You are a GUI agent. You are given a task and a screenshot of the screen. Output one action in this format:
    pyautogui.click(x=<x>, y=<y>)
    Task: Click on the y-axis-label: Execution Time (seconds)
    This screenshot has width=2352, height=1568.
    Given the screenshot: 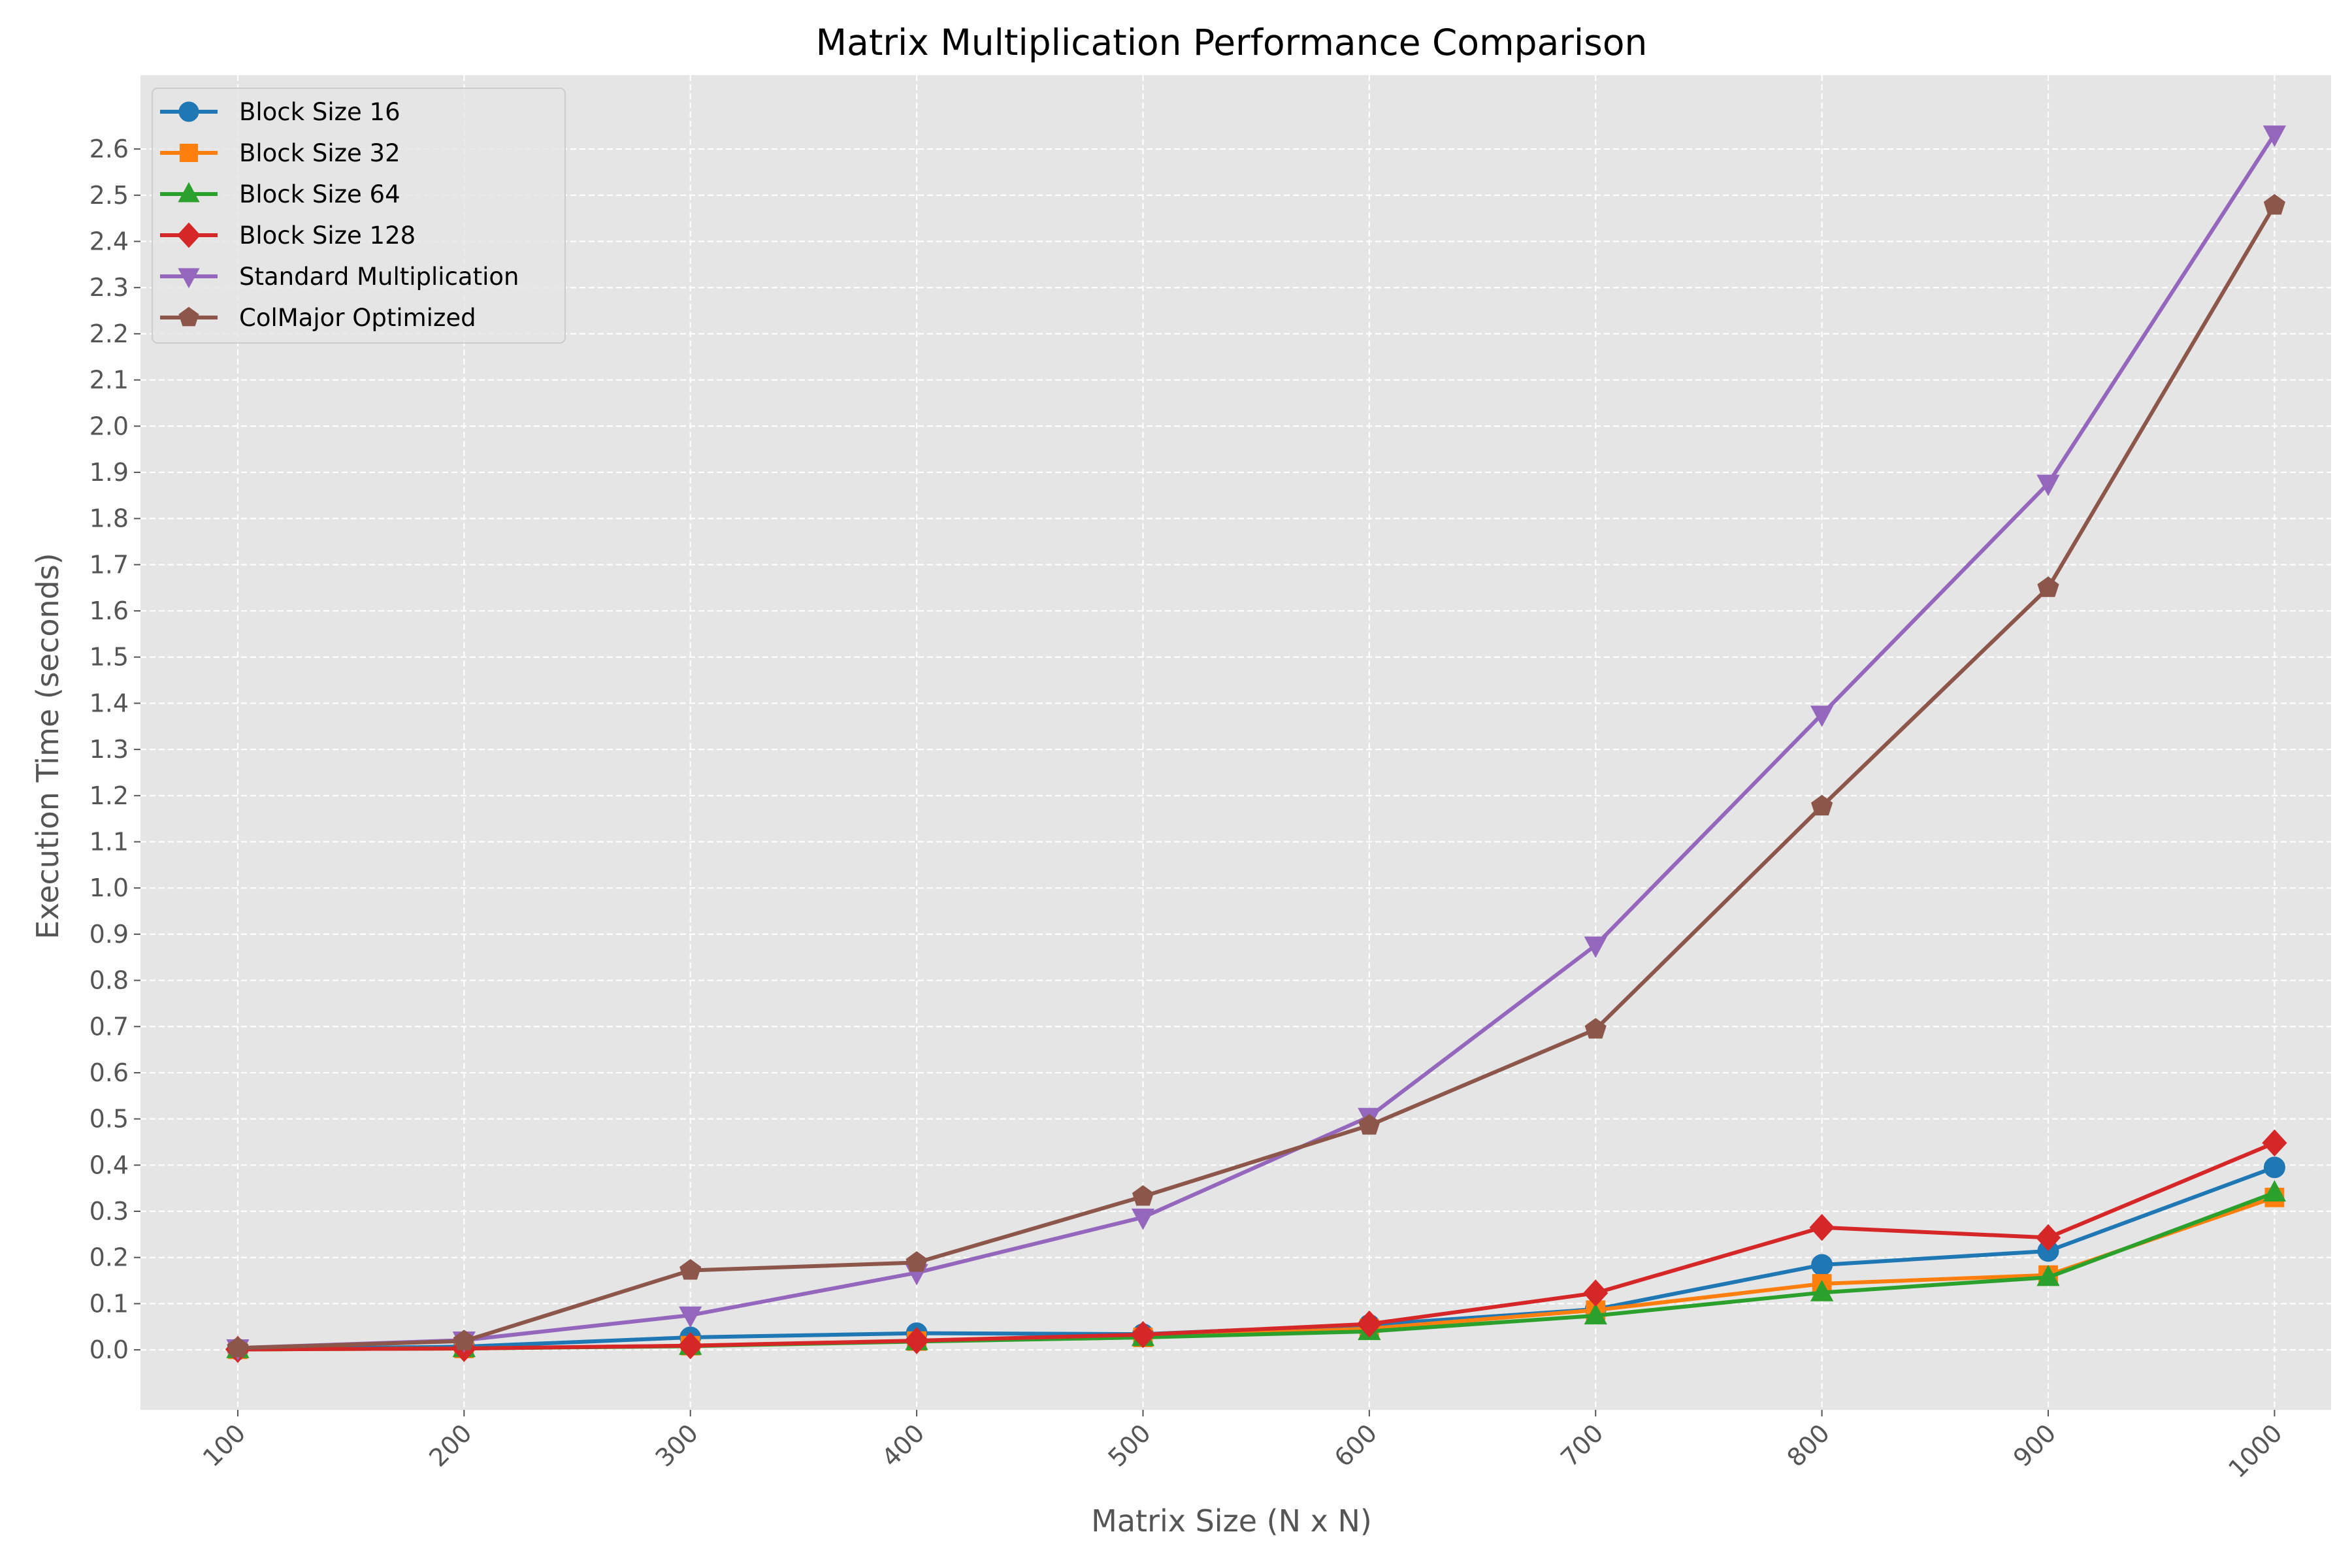 What is the action you would take?
    pyautogui.click(x=47, y=746)
    